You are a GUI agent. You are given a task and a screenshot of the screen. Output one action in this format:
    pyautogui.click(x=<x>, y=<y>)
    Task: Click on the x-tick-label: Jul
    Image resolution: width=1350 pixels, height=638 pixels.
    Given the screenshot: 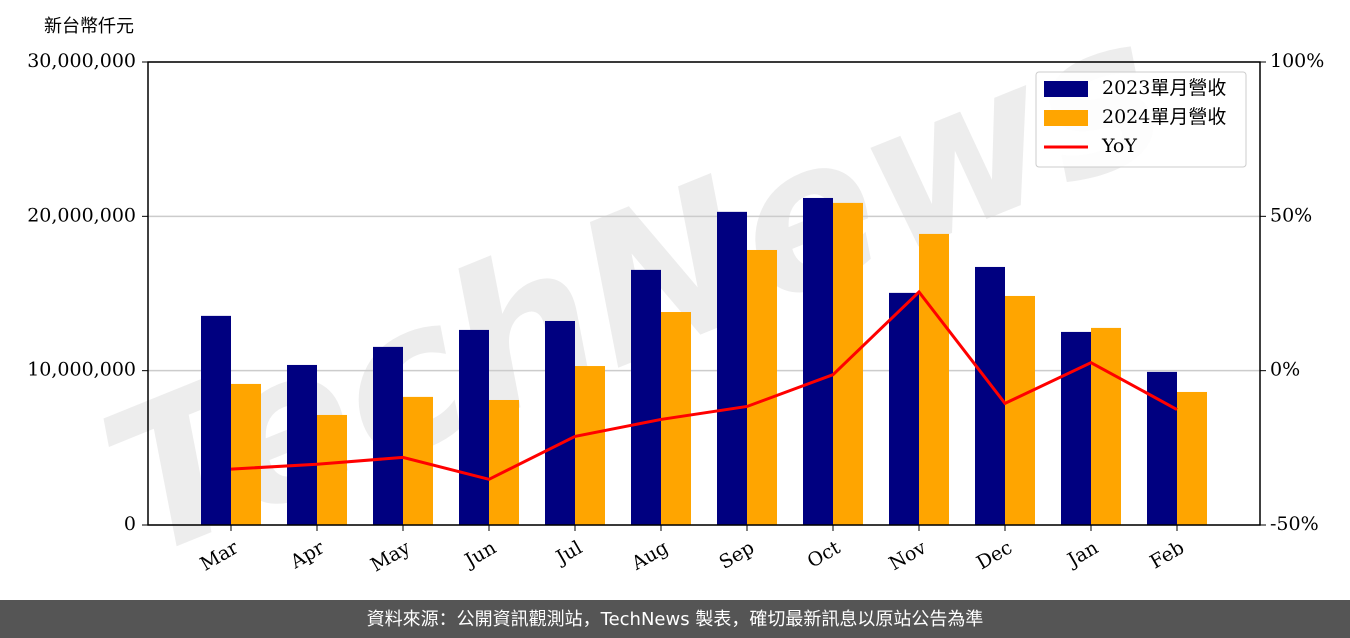 What is the action you would take?
    pyautogui.click(x=568, y=553)
    